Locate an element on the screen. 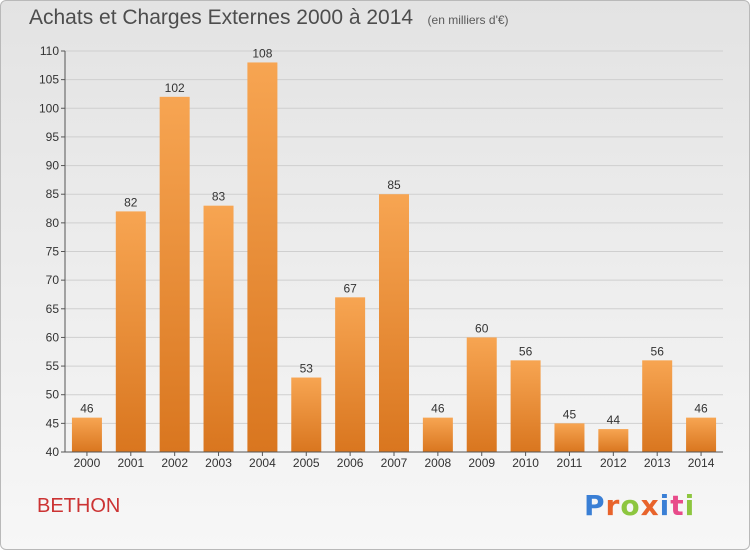 The width and height of the screenshot is (750, 550). bar-2008 is located at coordinates (437, 434).